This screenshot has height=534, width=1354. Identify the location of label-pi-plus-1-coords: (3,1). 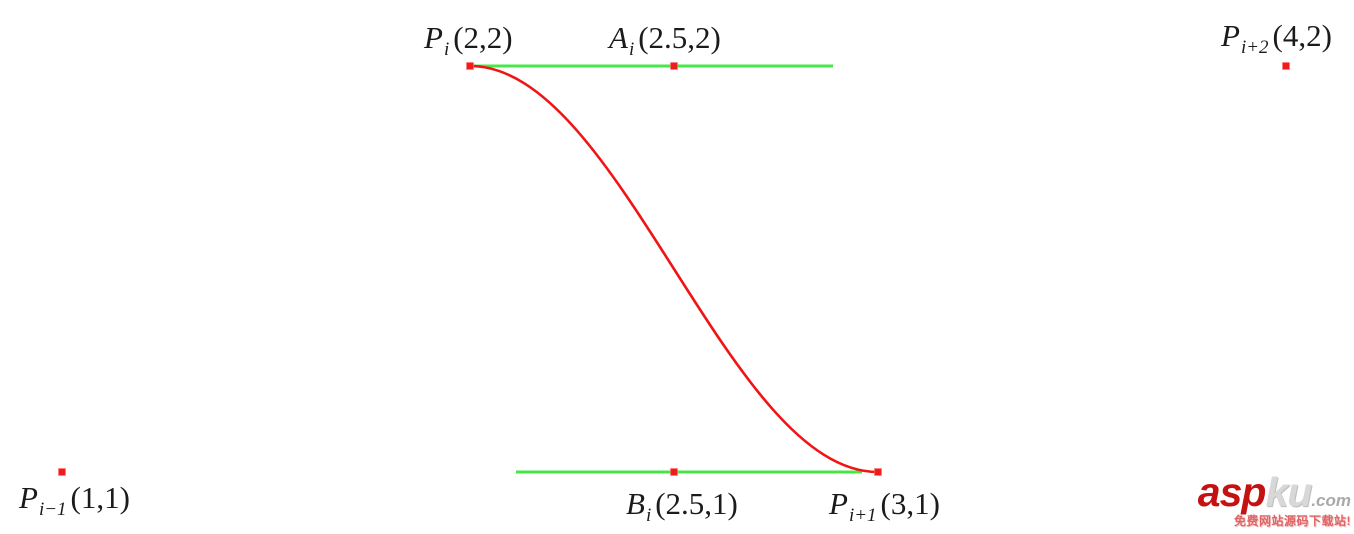
(910, 503).